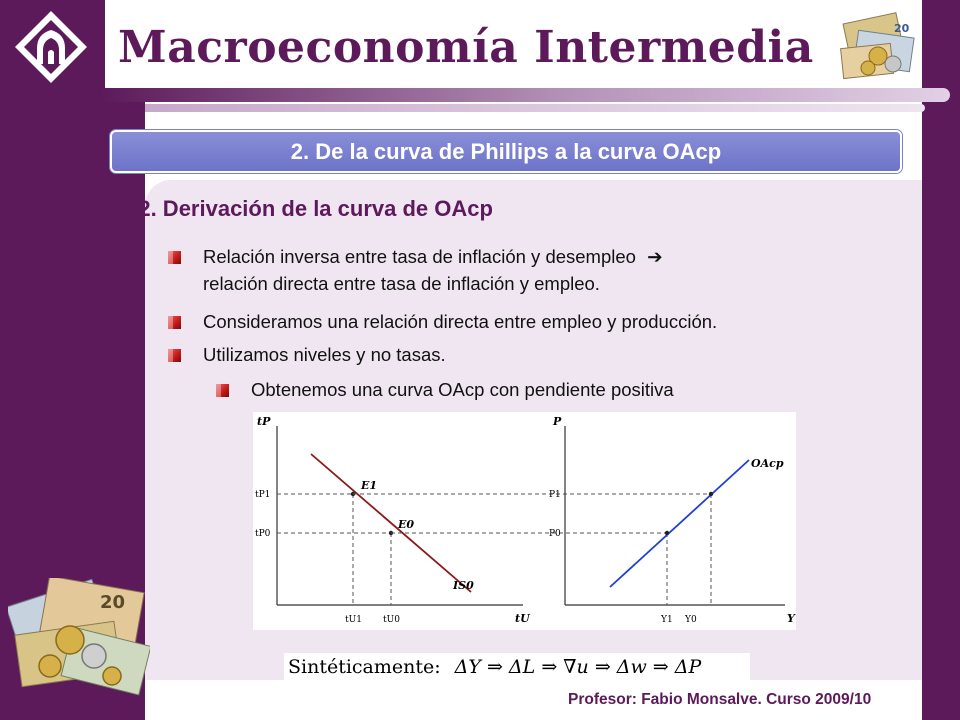 The width and height of the screenshot is (960, 720). What do you see at coordinates (557, 421) in the screenshot?
I see `right-y-axis-label: P` at bounding box center [557, 421].